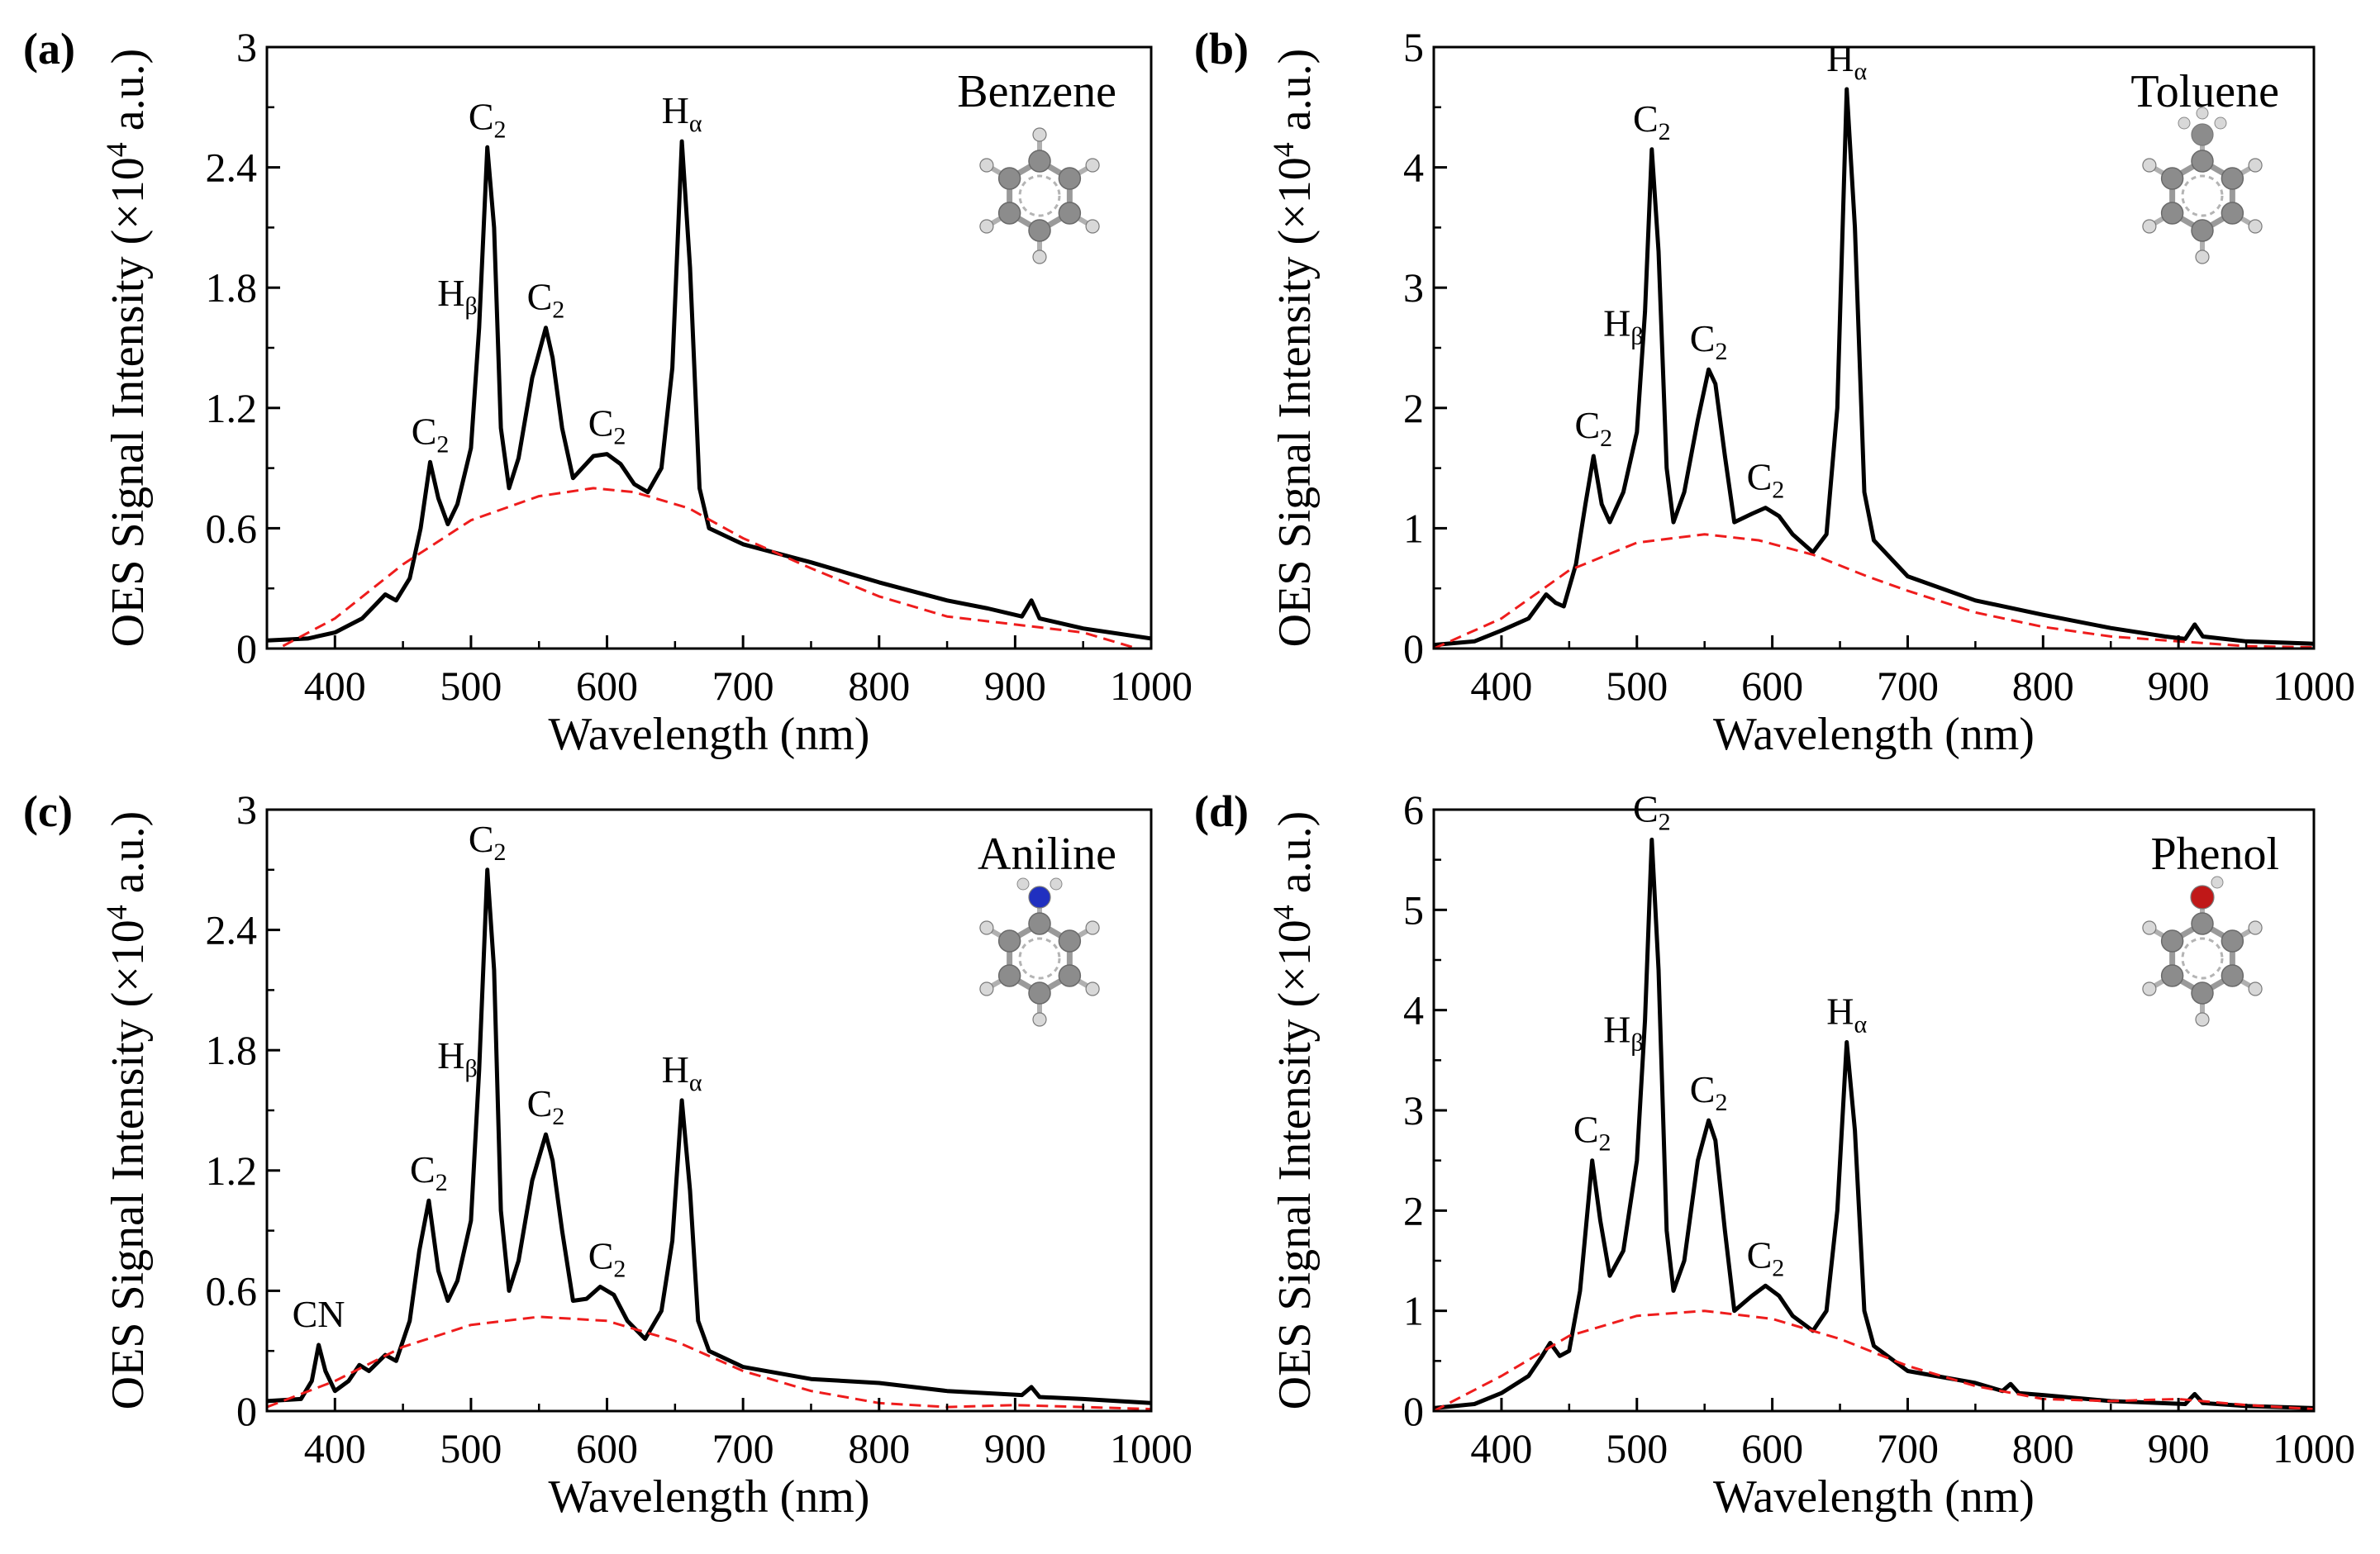 This screenshot has height=1554, width=2380. Describe the element at coordinates (49, 49) in the screenshot. I see `panel-label: (a)` at that location.